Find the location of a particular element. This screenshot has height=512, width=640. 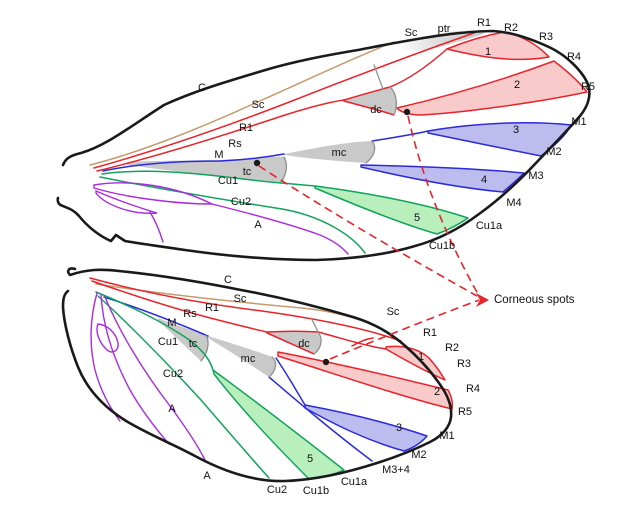

forewing-c-label: C is located at coordinates (202, 88).